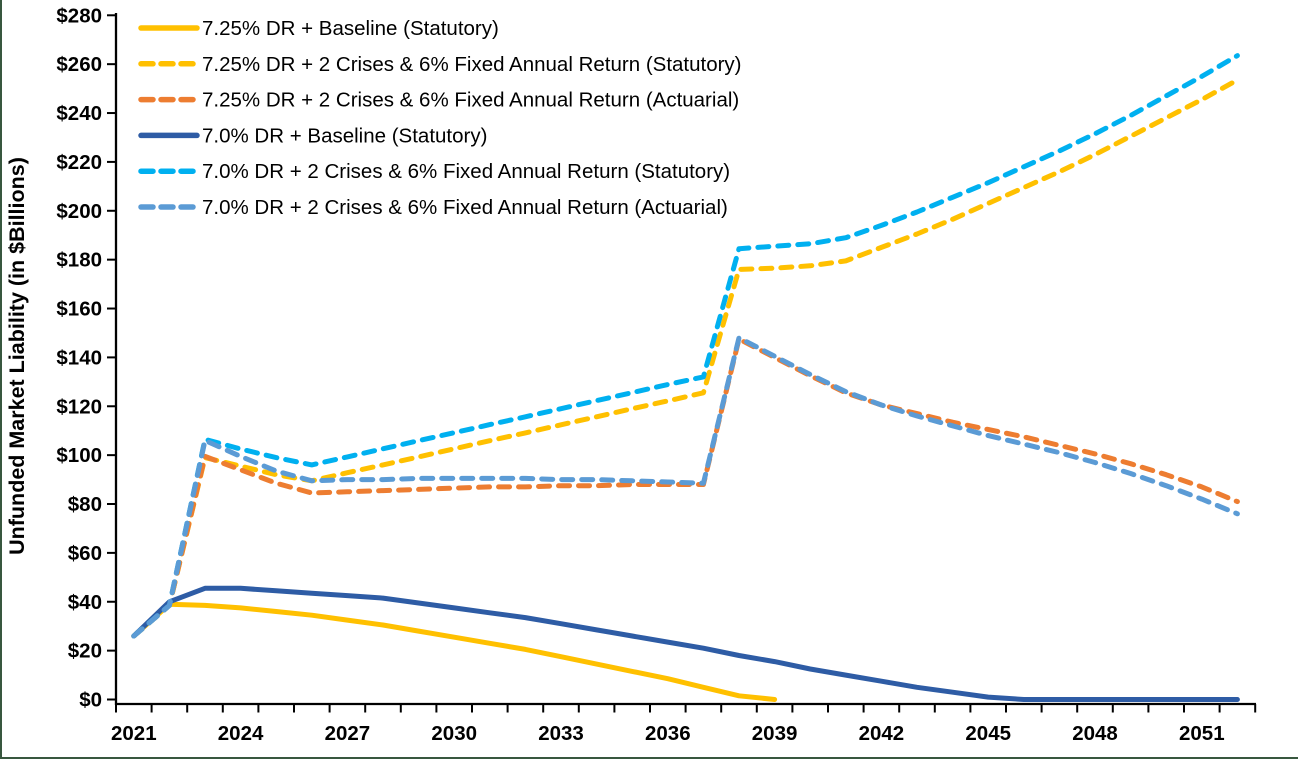 Image resolution: width=1298 pixels, height=764 pixels. I want to click on x-tick-label: 2051, so click(1202, 733).